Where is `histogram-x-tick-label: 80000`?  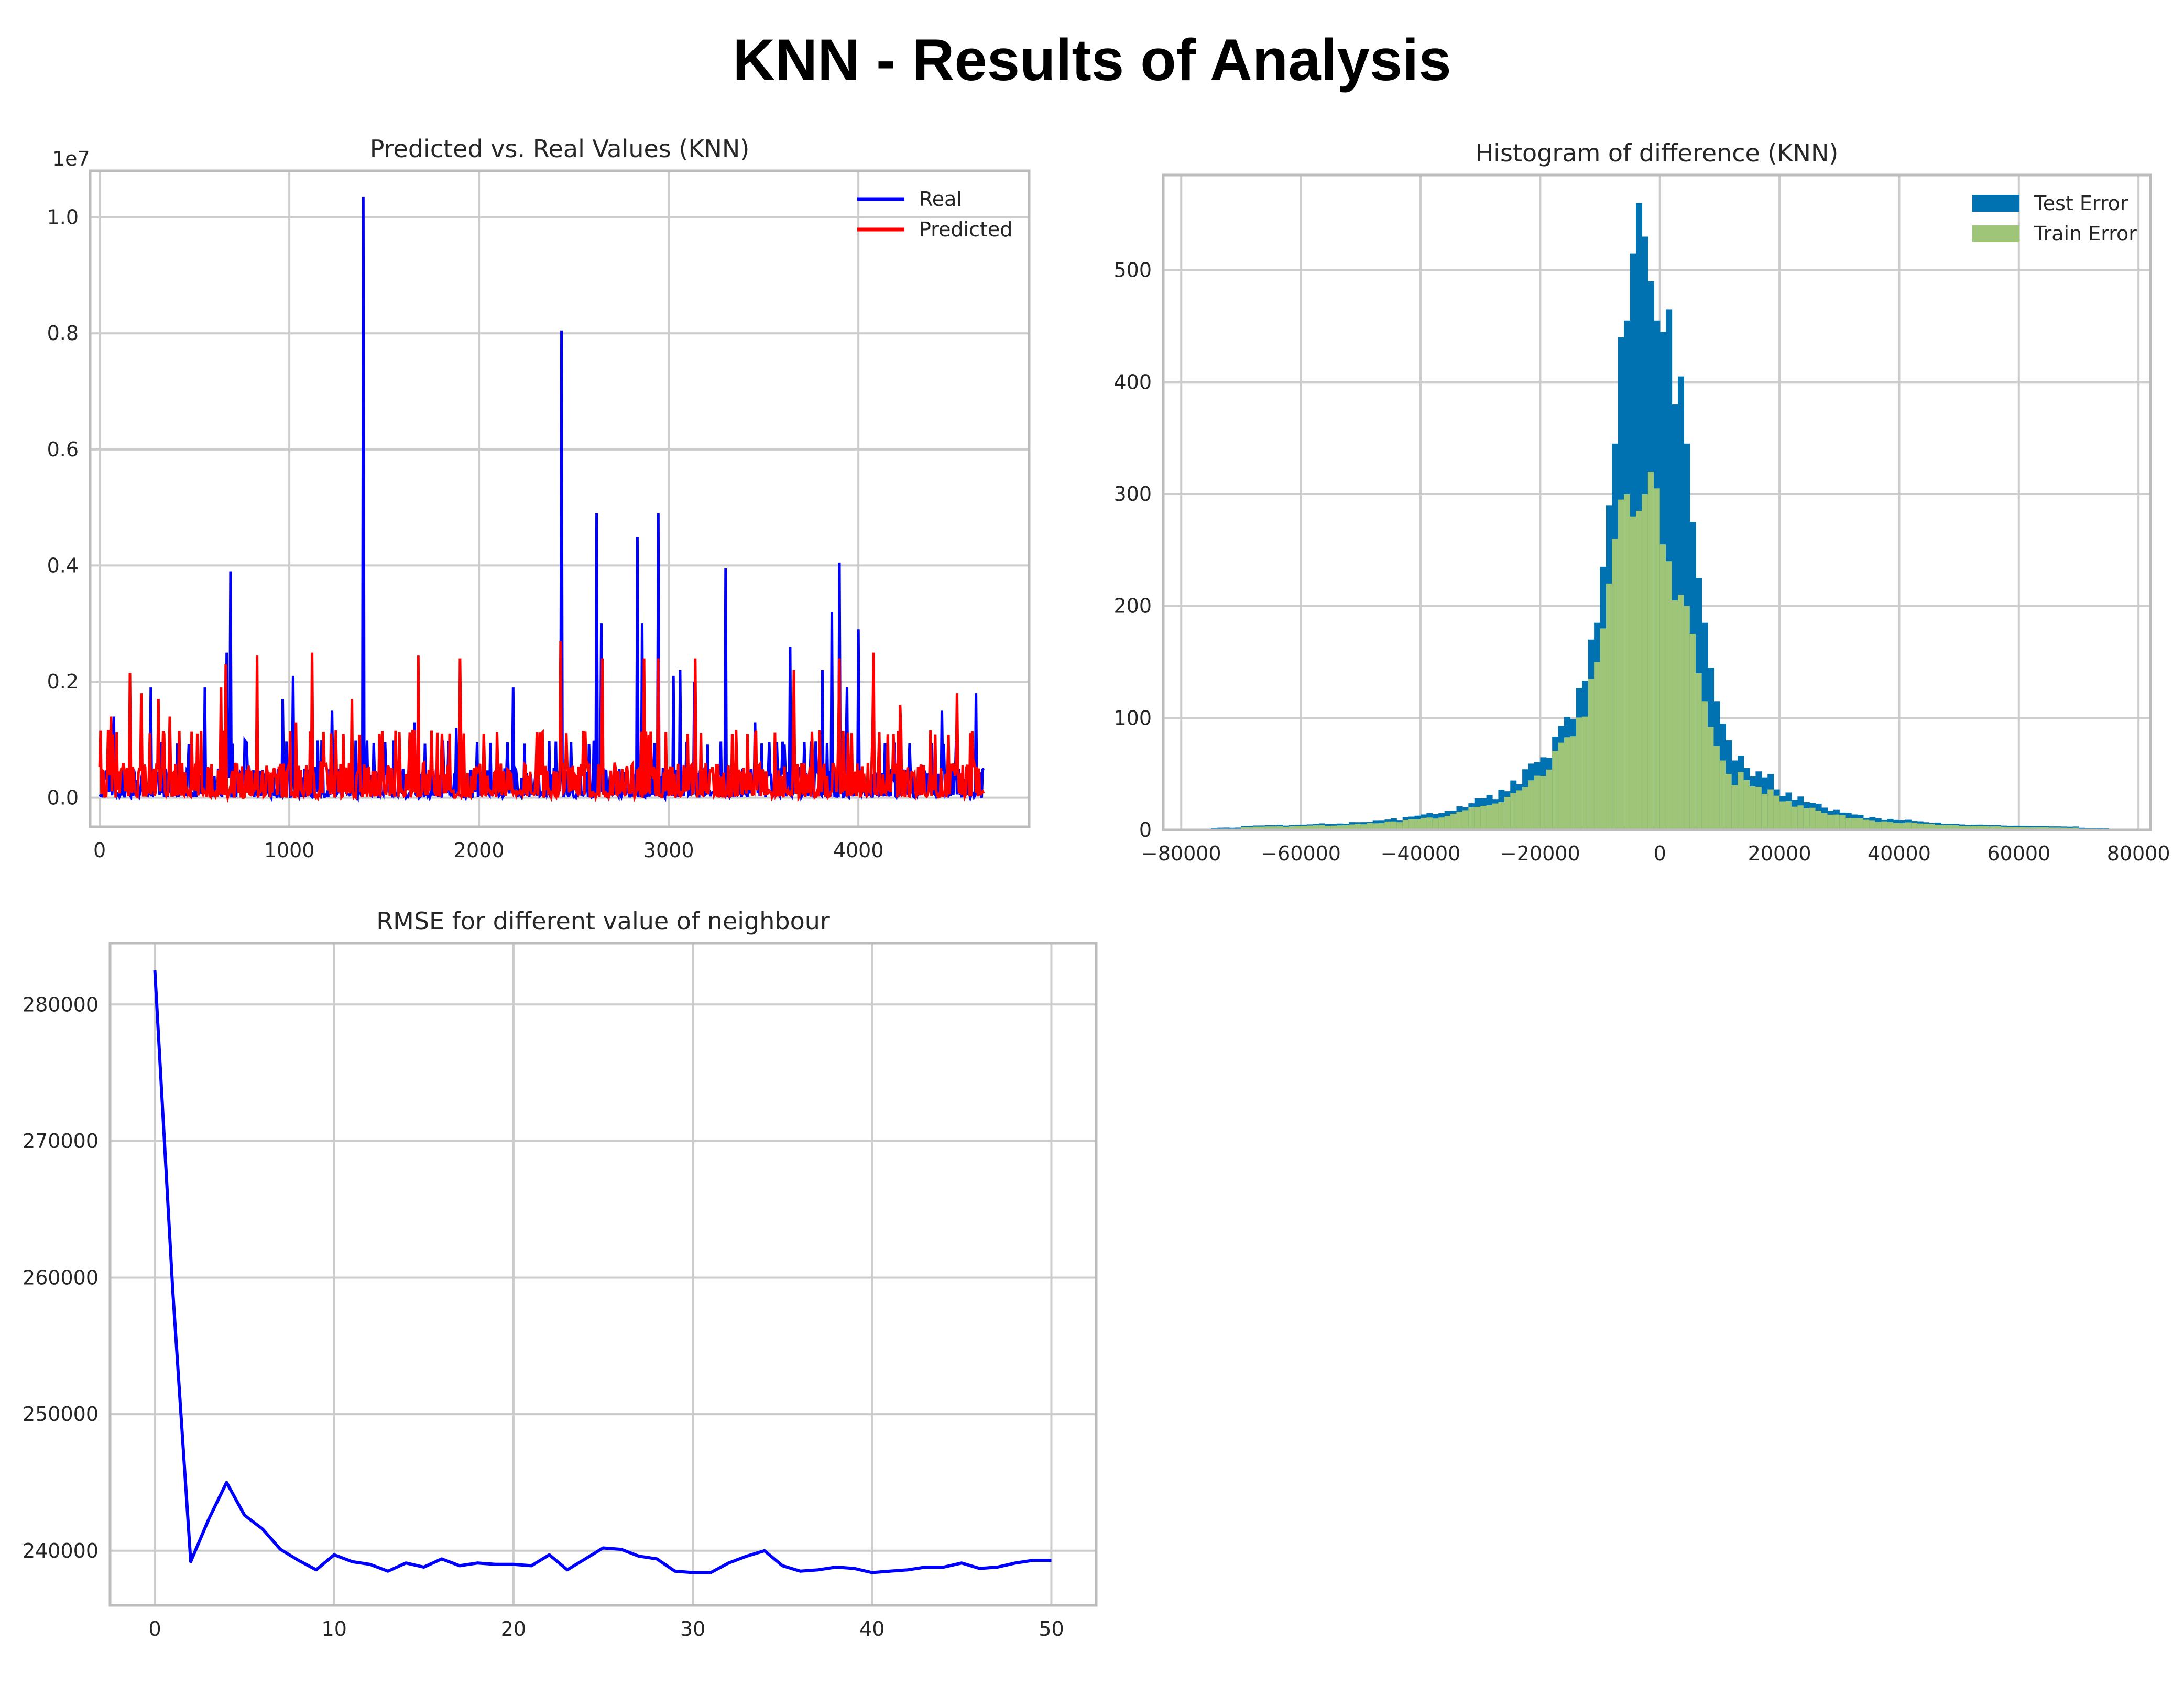
histogram-x-tick-label: 80000 is located at coordinates (2138, 853).